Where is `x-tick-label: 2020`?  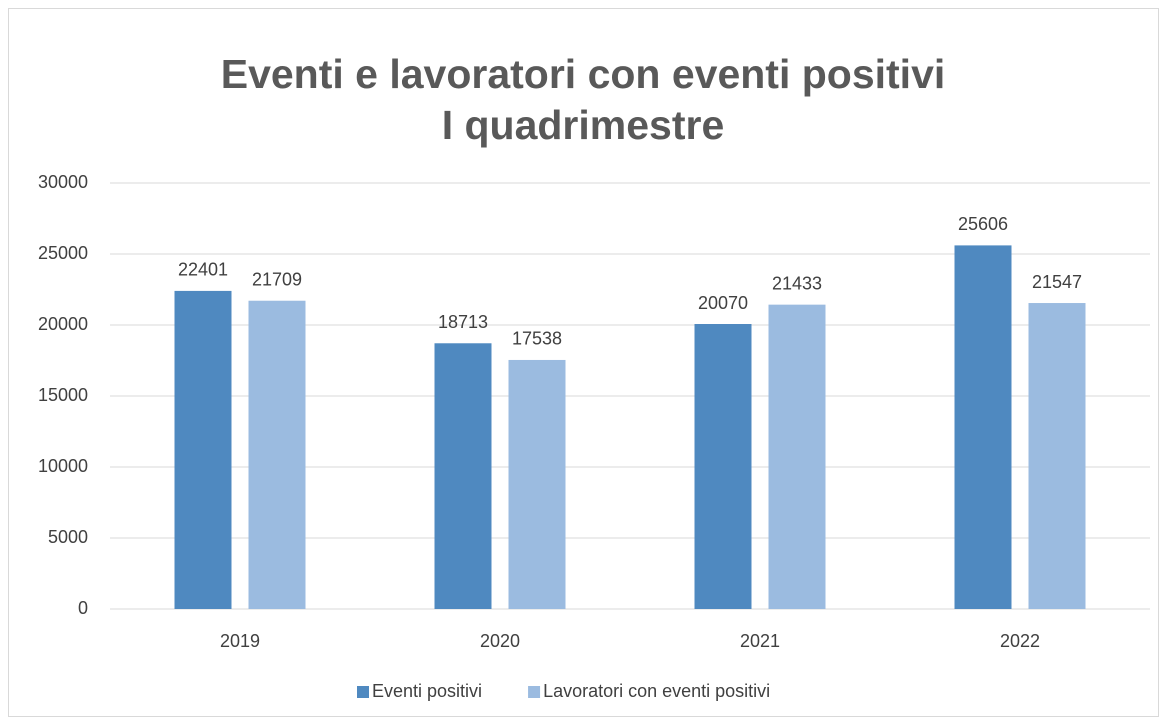
x-tick-label: 2020 is located at coordinates (500, 641).